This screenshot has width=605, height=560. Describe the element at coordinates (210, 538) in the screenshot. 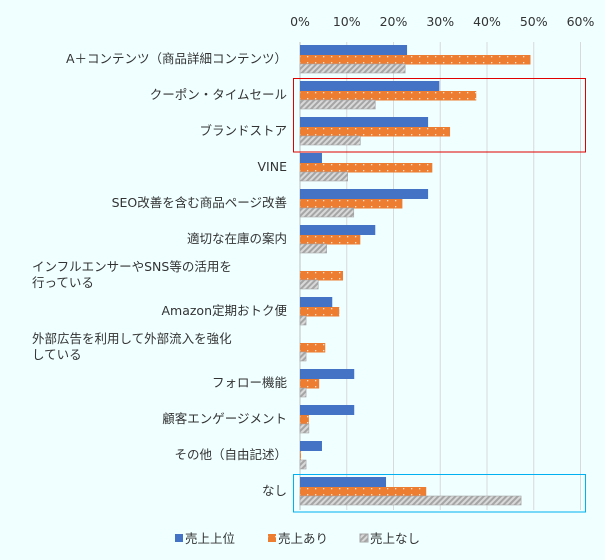

I see `legend-label: 売上上位` at that location.